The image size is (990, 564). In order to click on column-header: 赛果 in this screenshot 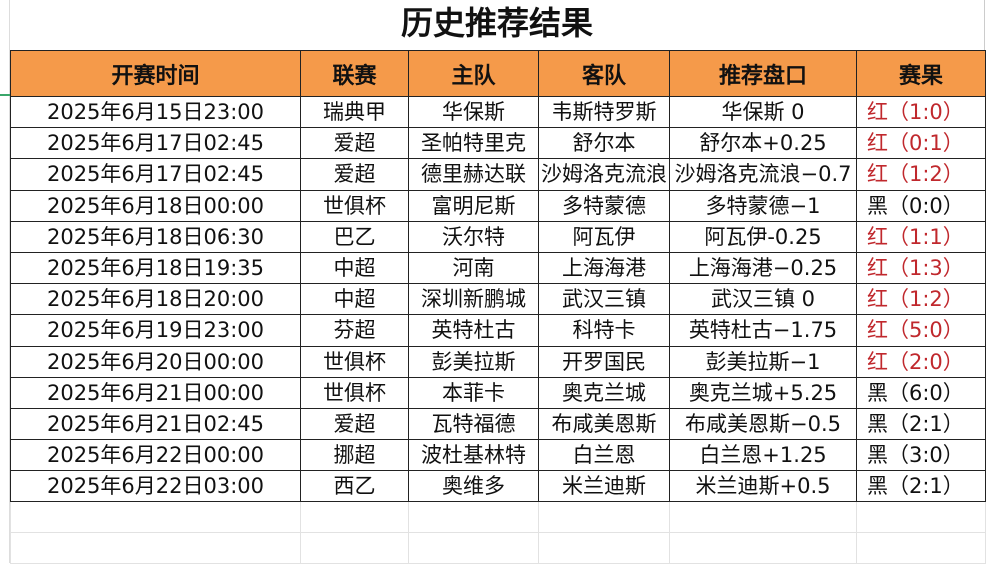, I will do `click(921, 73)`.